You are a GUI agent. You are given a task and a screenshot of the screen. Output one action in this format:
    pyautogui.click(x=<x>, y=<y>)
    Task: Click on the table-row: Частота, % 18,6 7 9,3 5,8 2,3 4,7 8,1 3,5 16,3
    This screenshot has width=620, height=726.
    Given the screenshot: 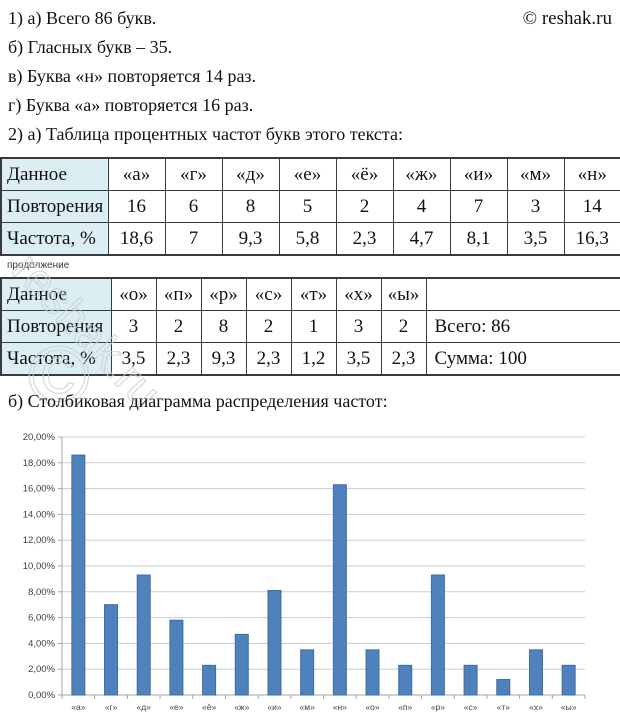 What is the action you would take?
    pyautogui.click(x=310, y=239)
    